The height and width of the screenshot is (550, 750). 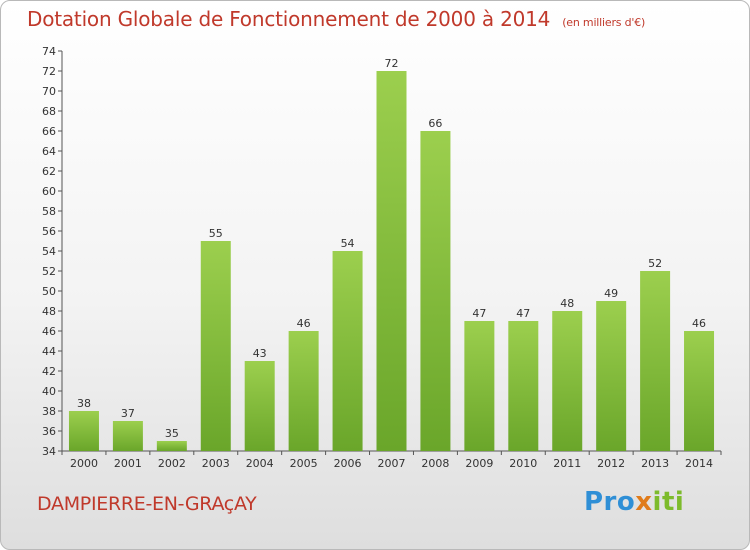 What do you see at coordinates (668, 502) in the screenshot?
I see `logo-part-3: iti` at bounding box center [668, 502].